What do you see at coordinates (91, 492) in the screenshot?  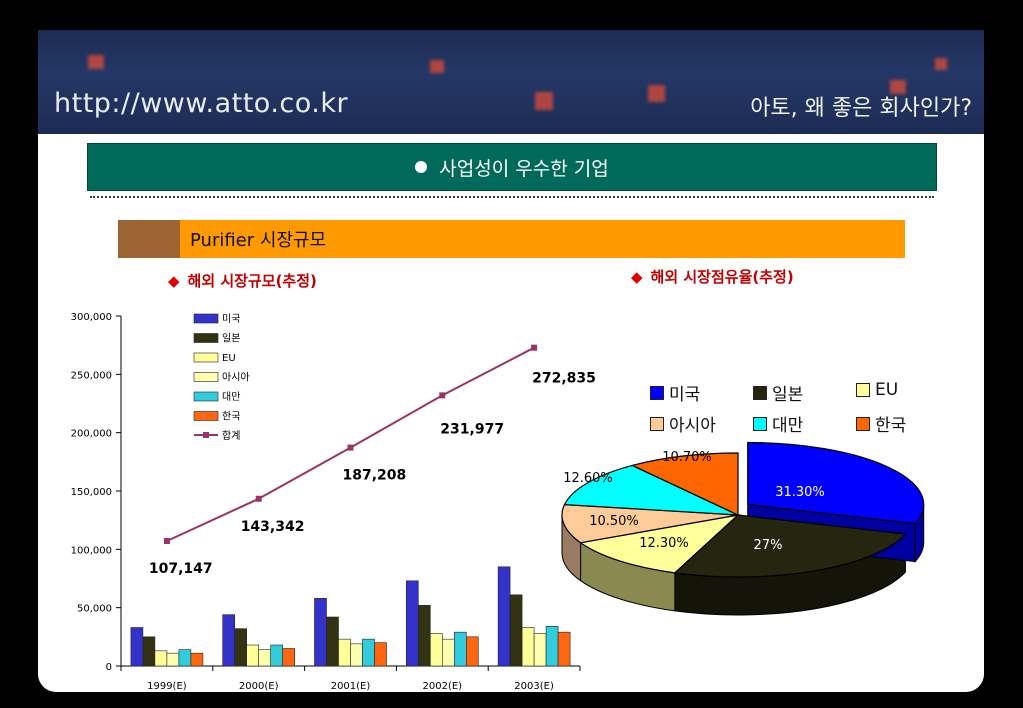 I see `y-tick-label: 150,000` at bounding box center [91, 492].